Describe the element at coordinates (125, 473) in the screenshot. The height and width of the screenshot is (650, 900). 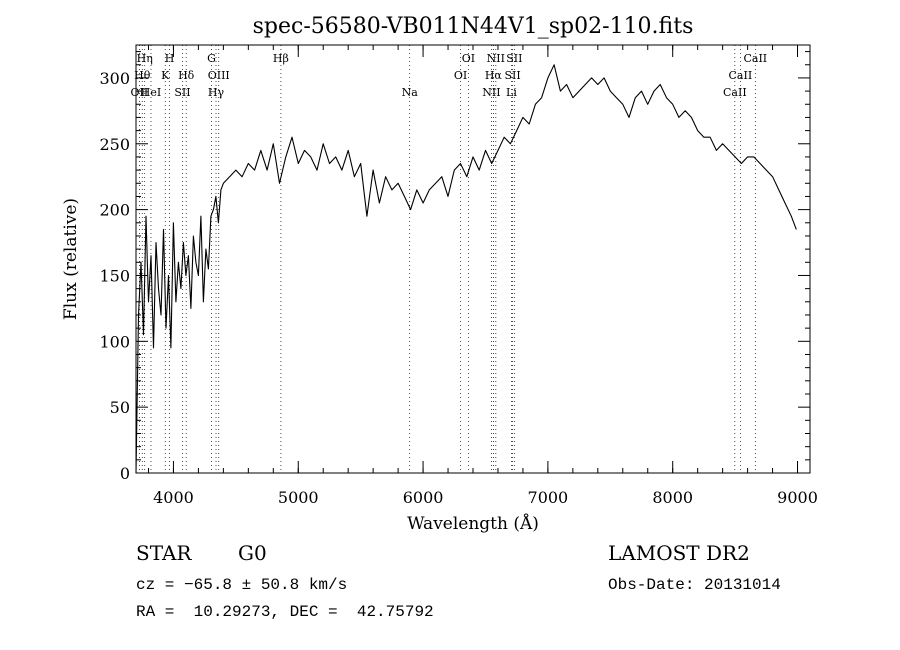
I see `y-tick-label: 0` at that location.